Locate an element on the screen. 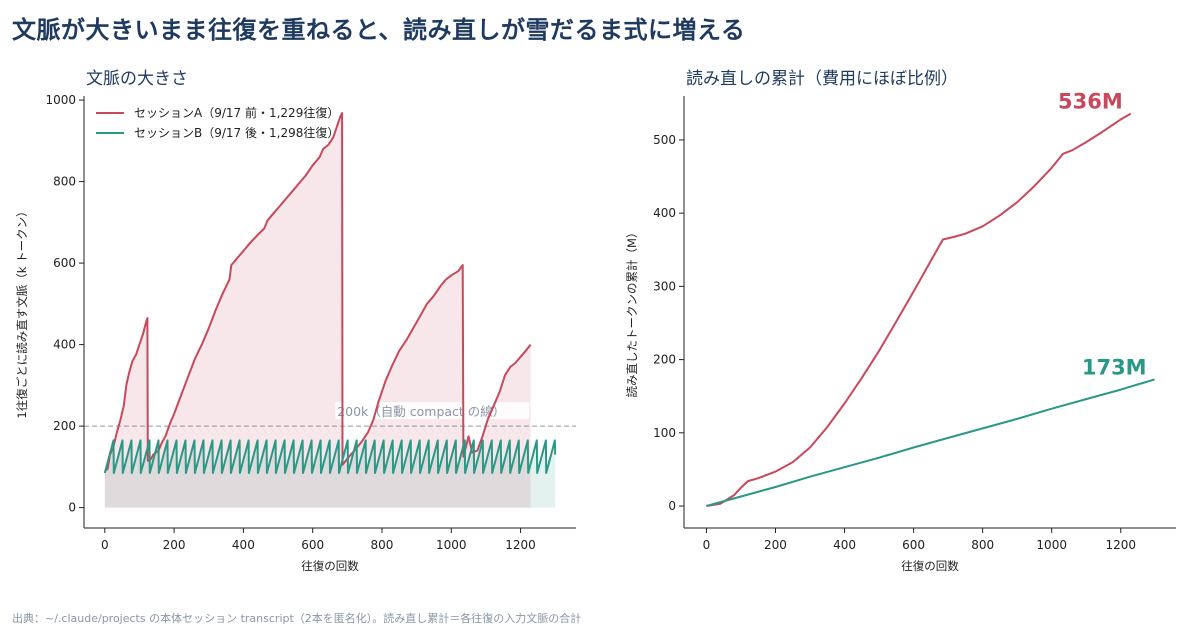 The width and height of the screenshot is (1200, 630). y-tick-label: 300 is located at coordinates (664, 286).